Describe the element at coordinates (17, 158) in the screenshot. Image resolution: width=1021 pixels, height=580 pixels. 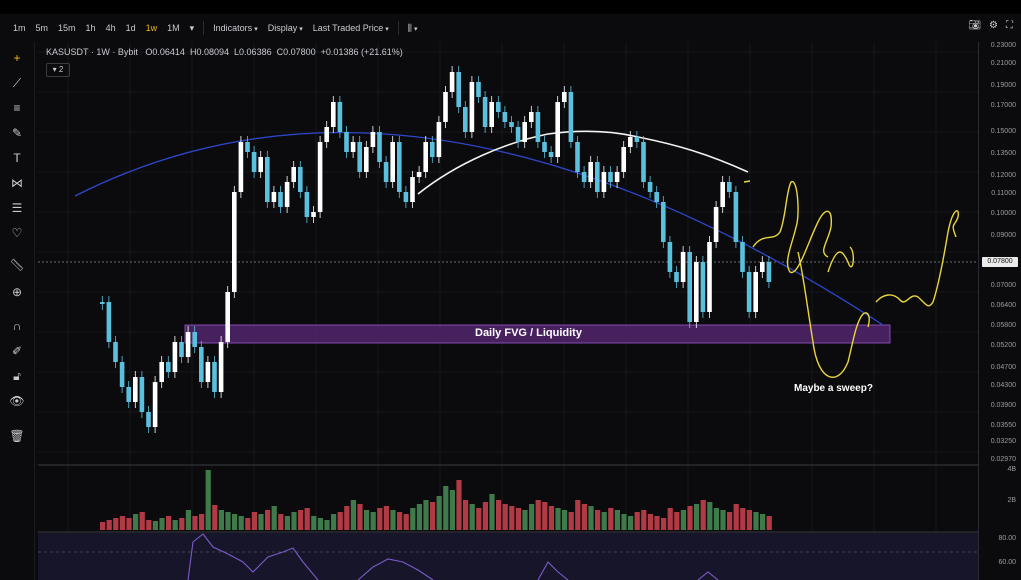
I see `text-icon: T` at that location.